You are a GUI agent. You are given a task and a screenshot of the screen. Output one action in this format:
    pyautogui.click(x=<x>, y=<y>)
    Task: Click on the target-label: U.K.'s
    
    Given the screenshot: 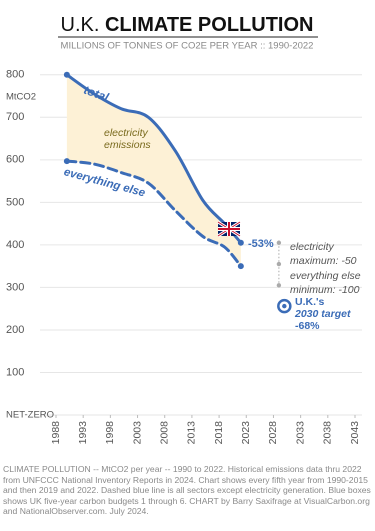 What is the action you would take?
    pyautogui.click(x=309, y=302)
    